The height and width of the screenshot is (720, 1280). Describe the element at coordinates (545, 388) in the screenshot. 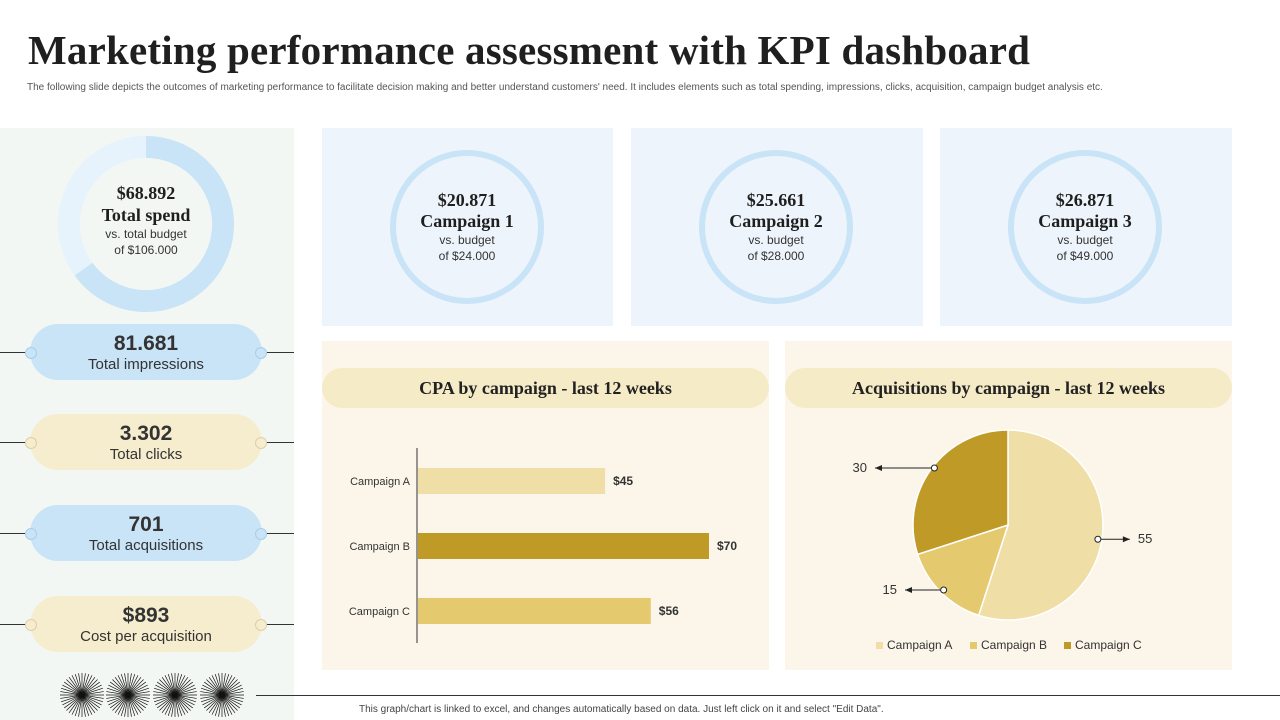

I see `cpa-chart-title: CPA by campaign - last 12 weeks` at that location.